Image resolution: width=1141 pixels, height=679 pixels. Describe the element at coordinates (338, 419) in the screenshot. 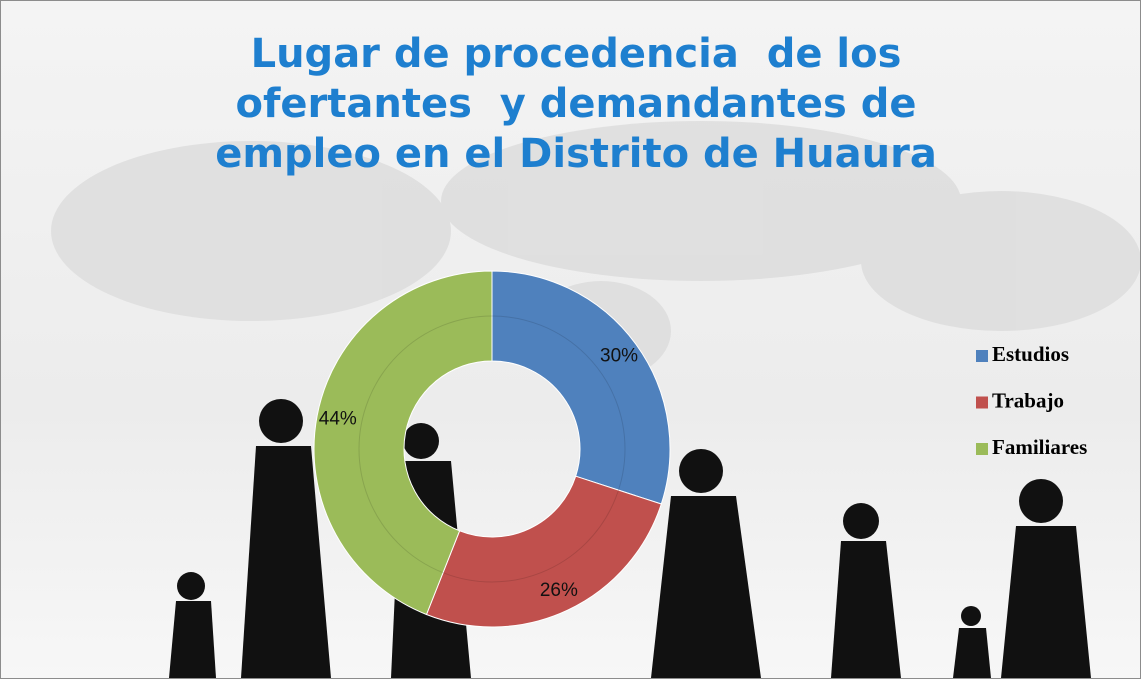

I see `data-label: 44%` at that location.